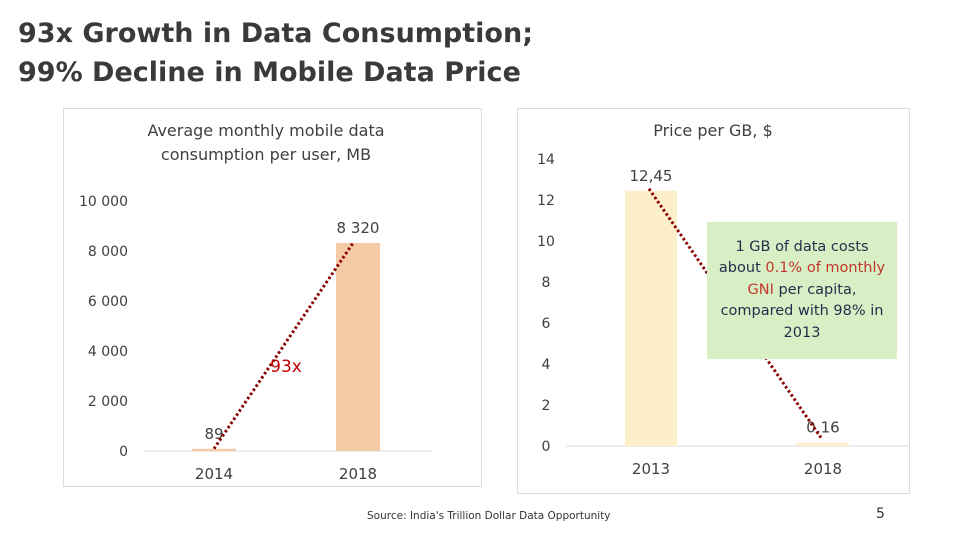 The image size is (960, 540). I want to click on data-label: 8 320, so click(358, 228).